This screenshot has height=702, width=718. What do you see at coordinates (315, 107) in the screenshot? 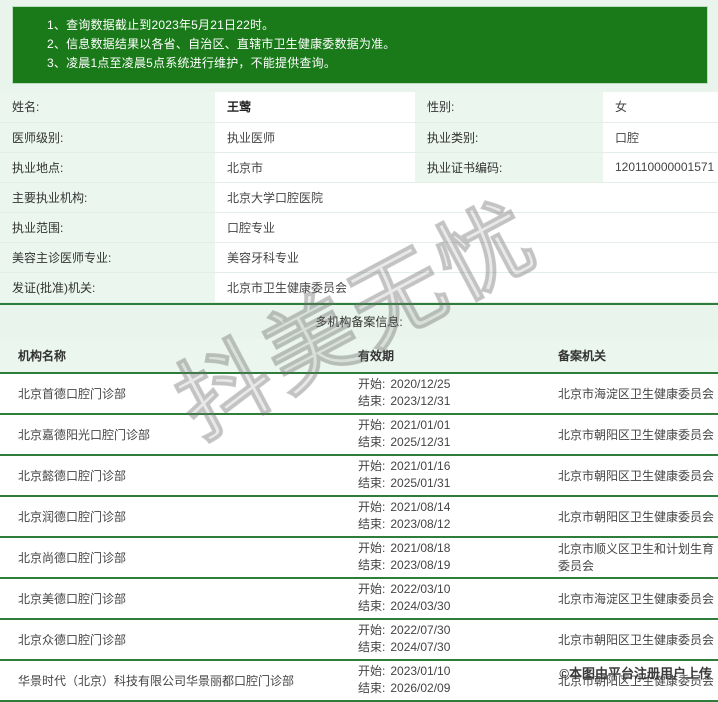
I see `name-value: 王莺` at bounding box center [315, 107].